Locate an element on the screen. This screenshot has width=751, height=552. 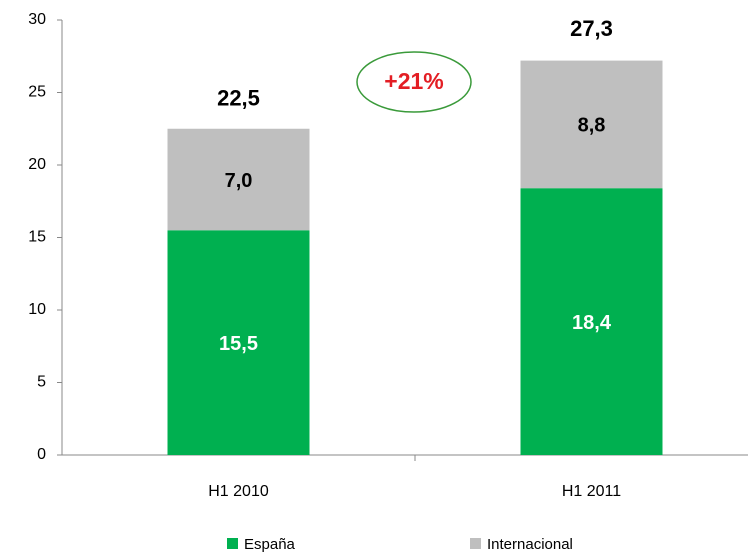
annotation: +21% is located at coordinates (413, 81).